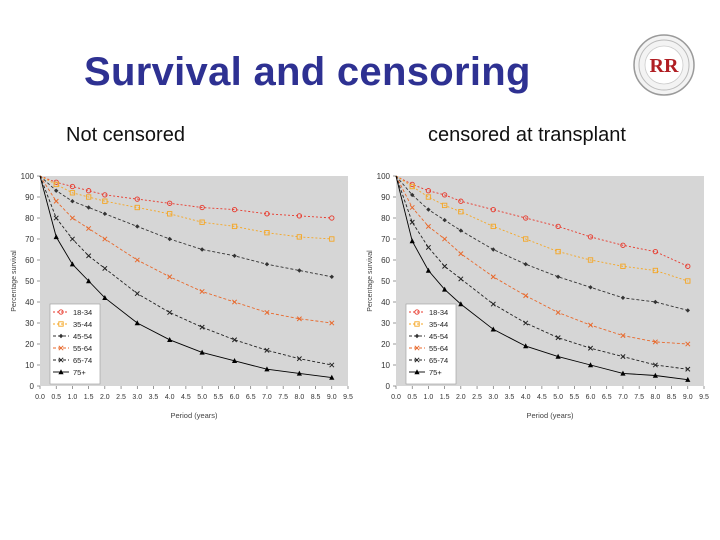 Image resolution: width=720 pixels, height=540 pixels. What do you see at coordinates (82, 348) in the screenshot?
I see `legend-label: 55-64` at bounding box center [82, 348].